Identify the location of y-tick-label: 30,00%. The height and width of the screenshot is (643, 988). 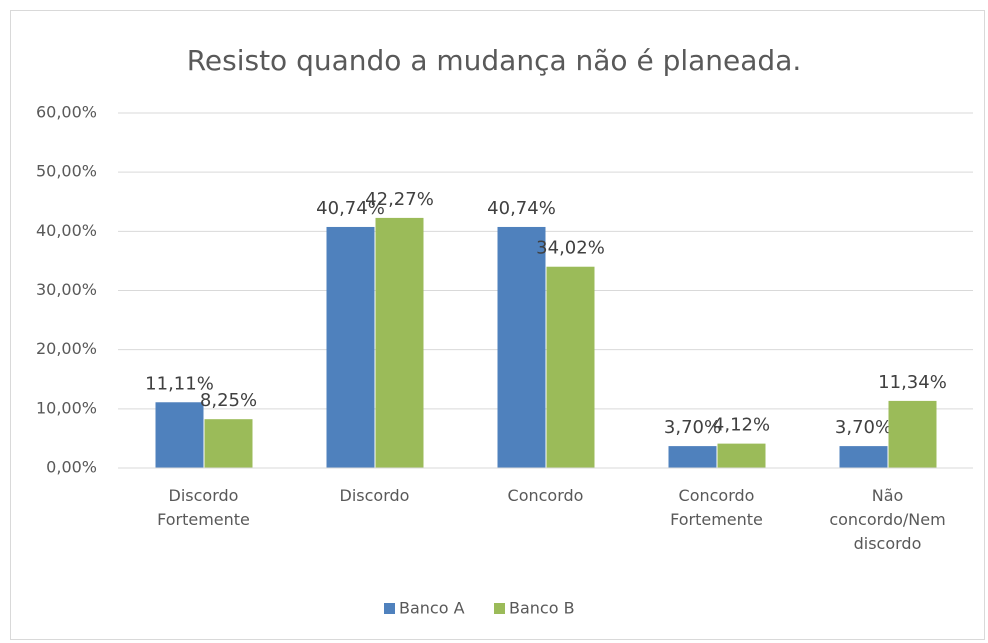
(66, 289).